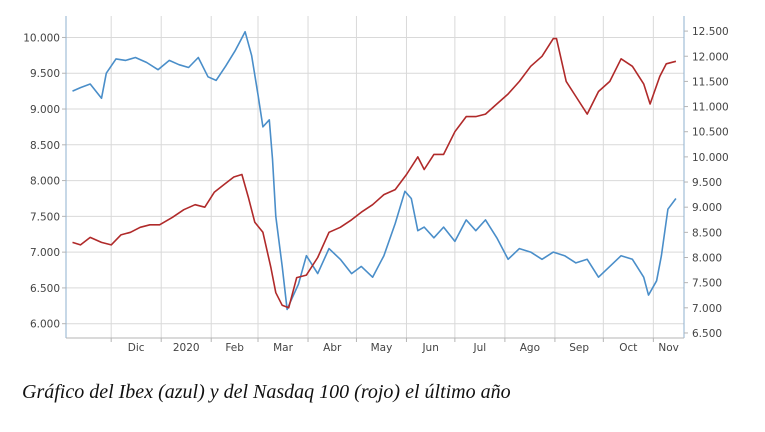  Describe the element at coordinates (710, 108) in the screenshot. I see `y-right-tick-label: 11.000` at that location.